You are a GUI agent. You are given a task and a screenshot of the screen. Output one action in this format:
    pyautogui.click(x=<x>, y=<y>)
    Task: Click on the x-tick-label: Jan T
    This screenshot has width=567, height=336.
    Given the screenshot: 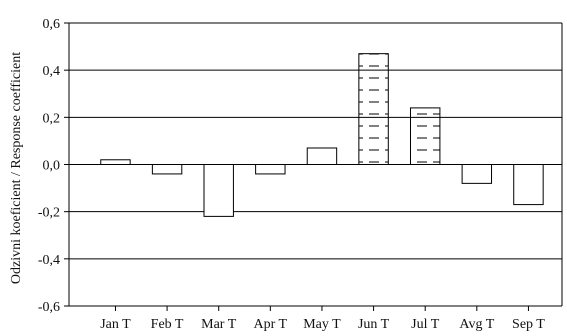 What is the action you would take?
    pyautogui.click(x=115, y=324)
    